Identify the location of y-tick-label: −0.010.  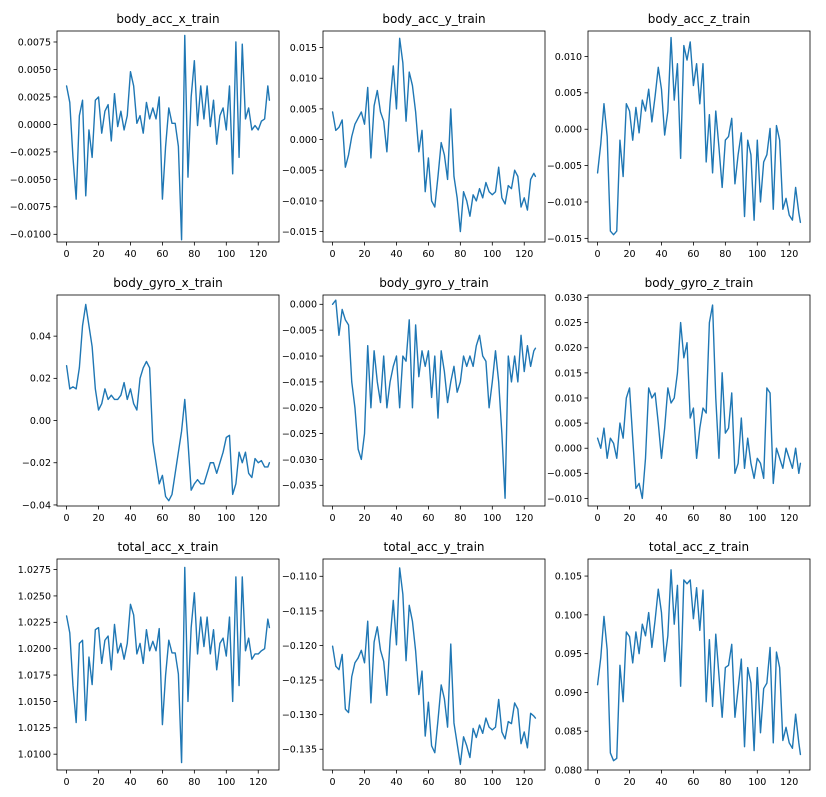
(299, 201).